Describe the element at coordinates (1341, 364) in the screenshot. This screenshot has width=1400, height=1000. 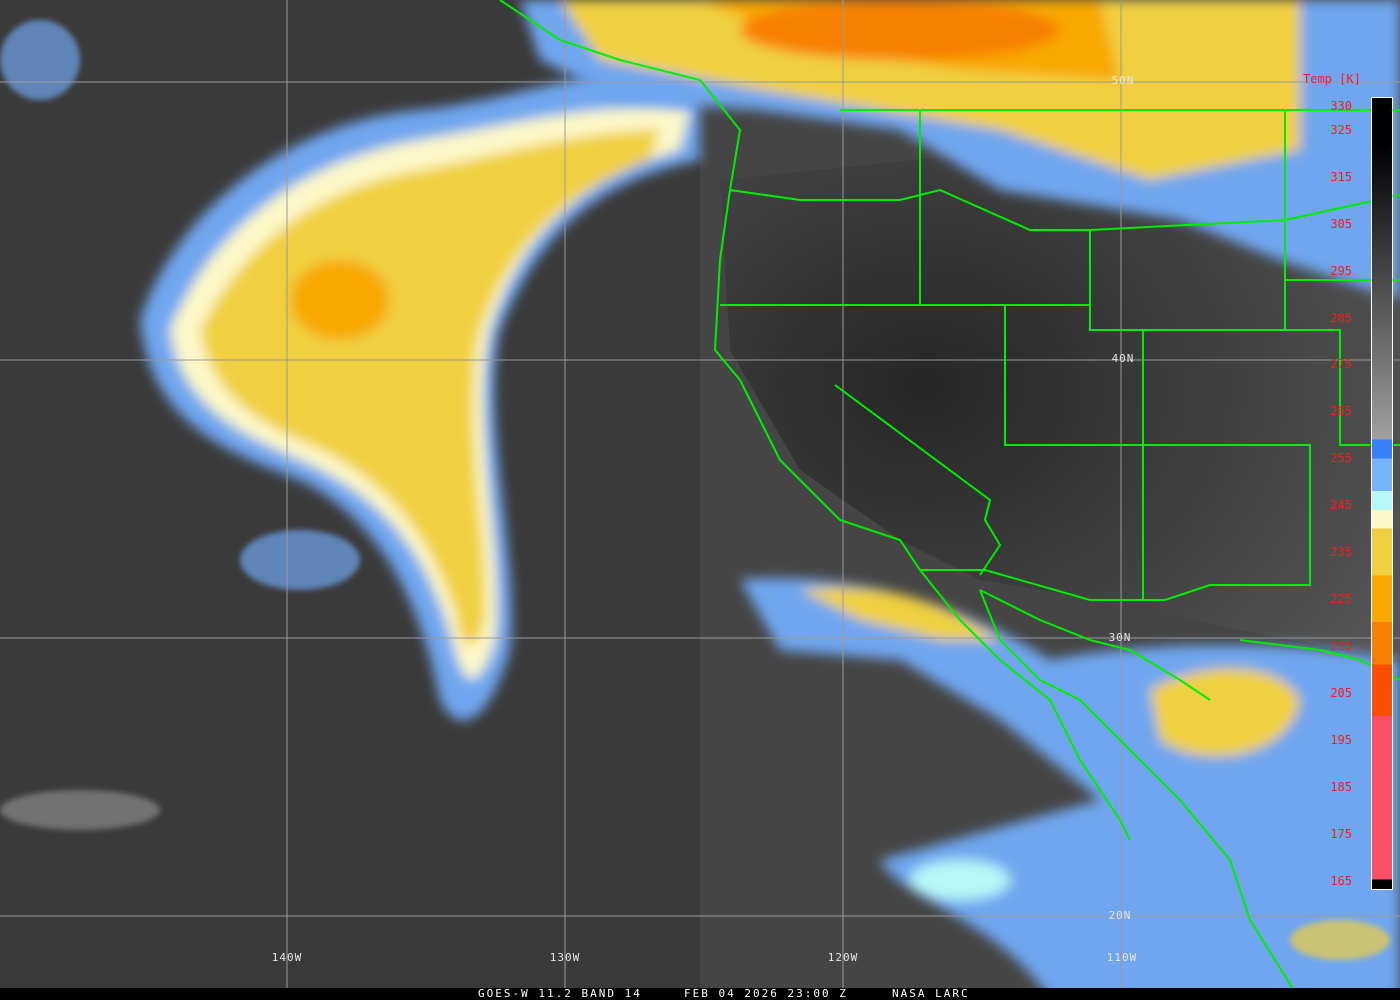
I see `colorbar-tick-label: 275` at that location.